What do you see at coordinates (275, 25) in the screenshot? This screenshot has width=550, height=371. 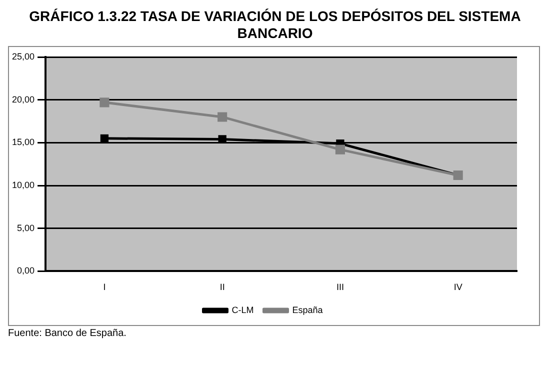 I see `chart-title: GRÁFICO 1.3.22 TASA DE VARIACIÓN DE LOS DEPÓSITOS DEL SISTEMA BANCARIO` at bounding box center [275, 25].